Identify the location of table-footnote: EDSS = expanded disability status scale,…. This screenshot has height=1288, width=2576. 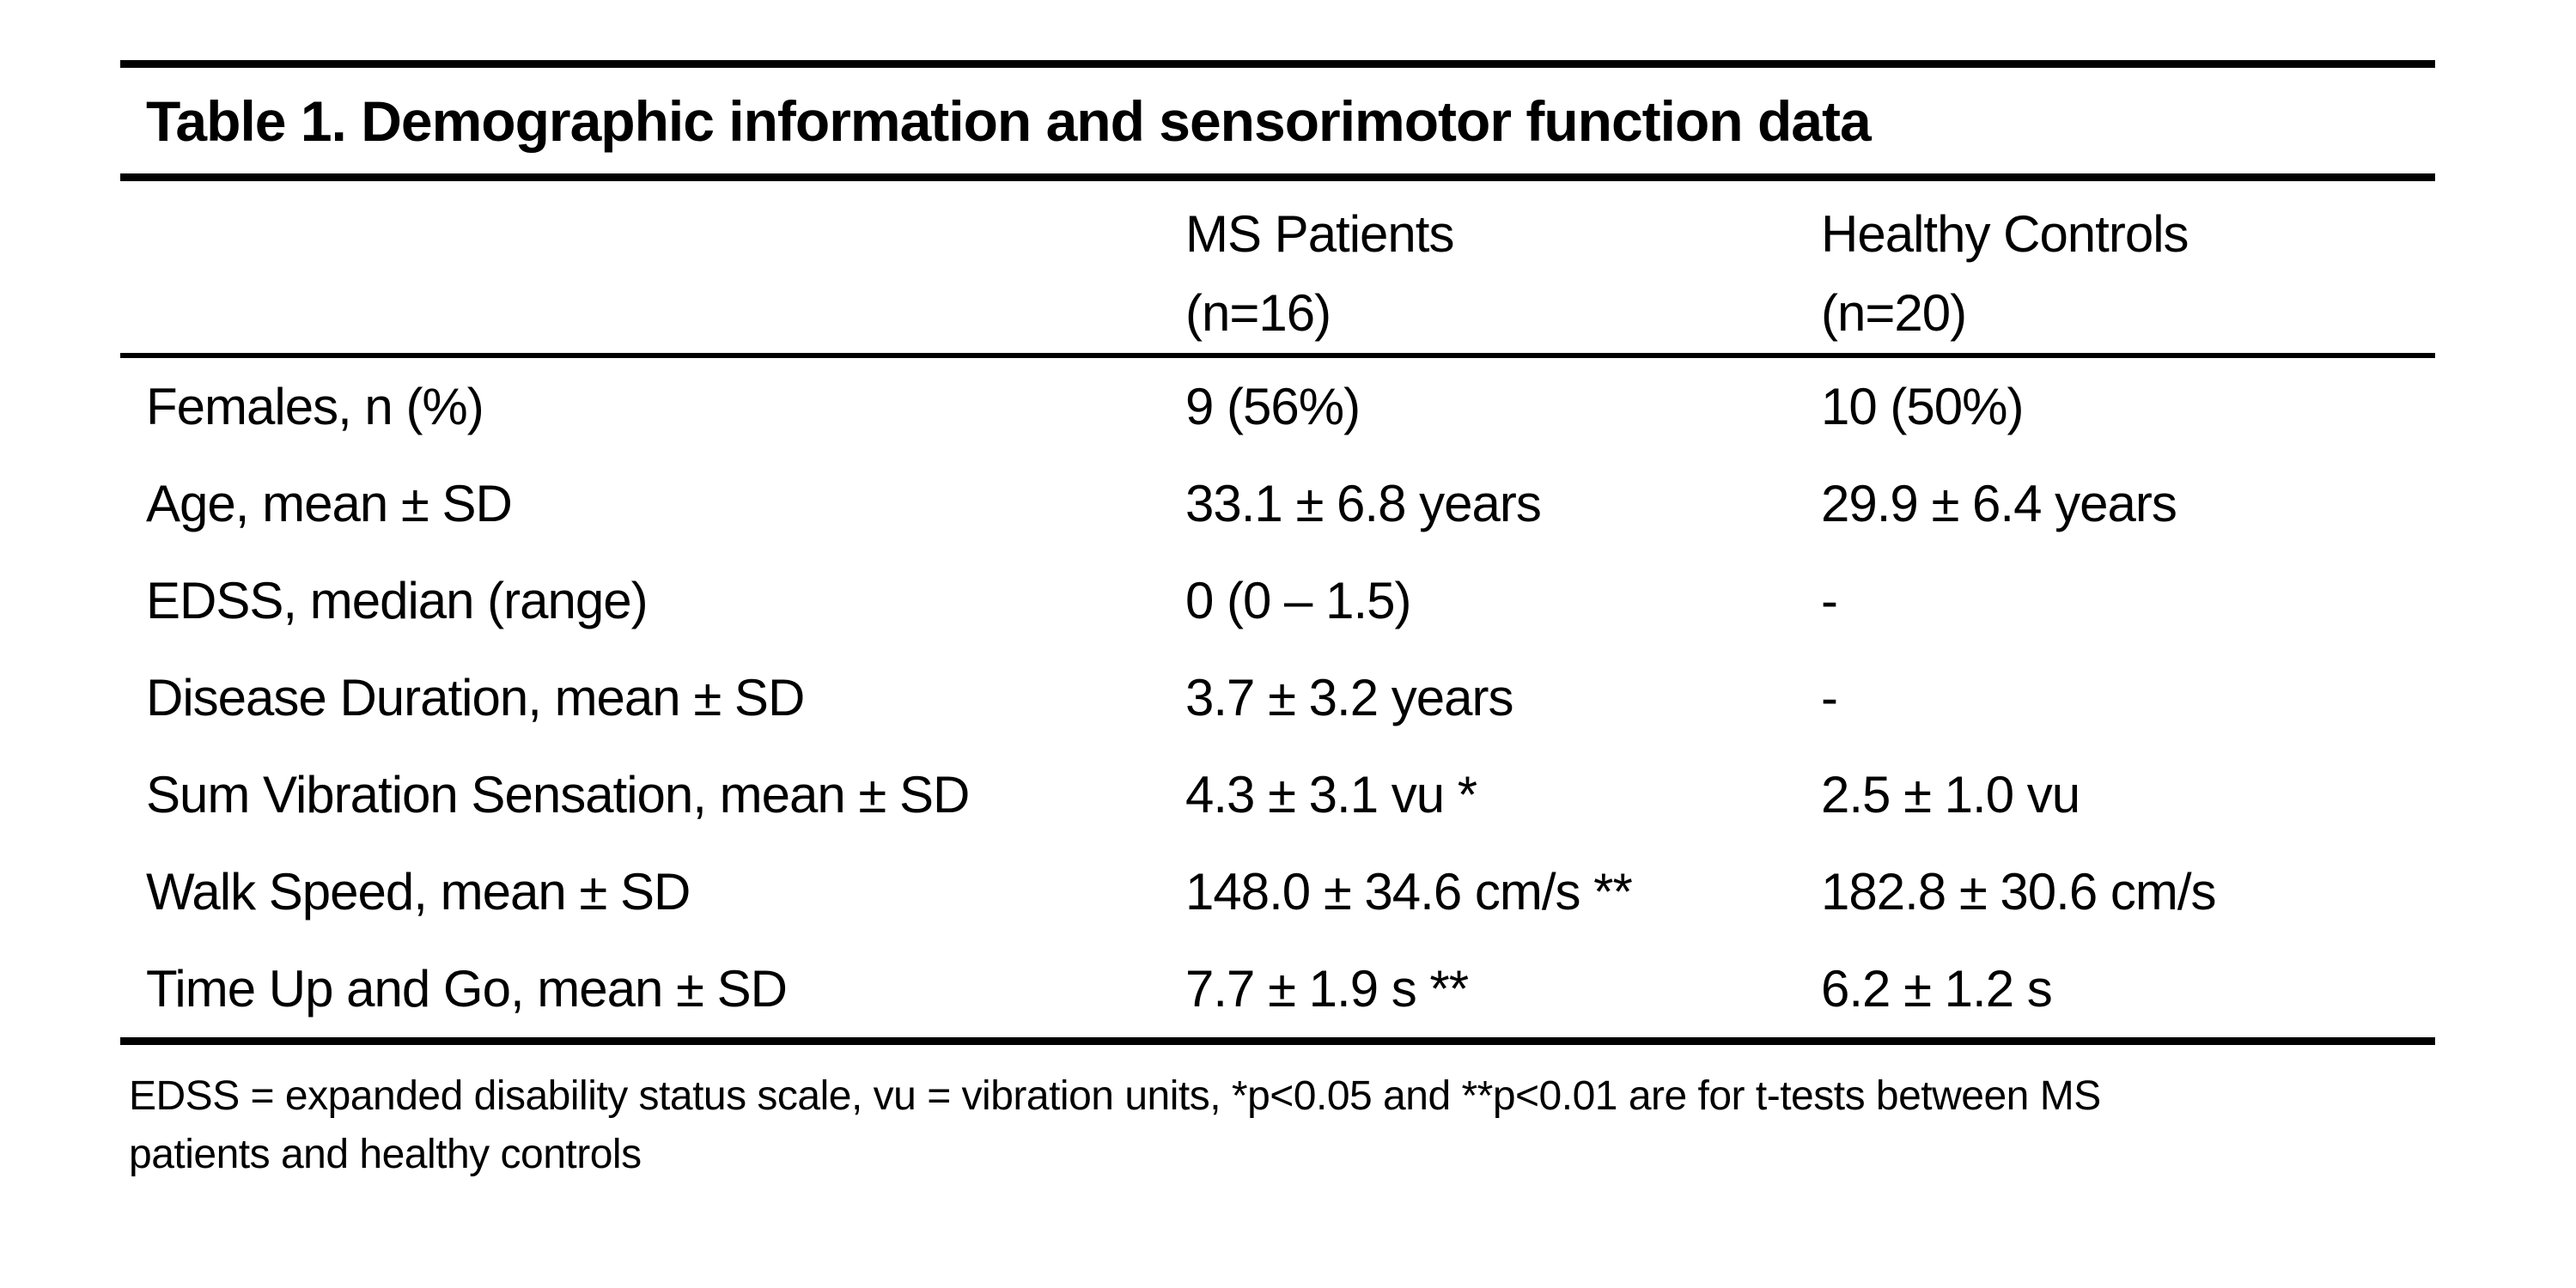
(1277, 1114).